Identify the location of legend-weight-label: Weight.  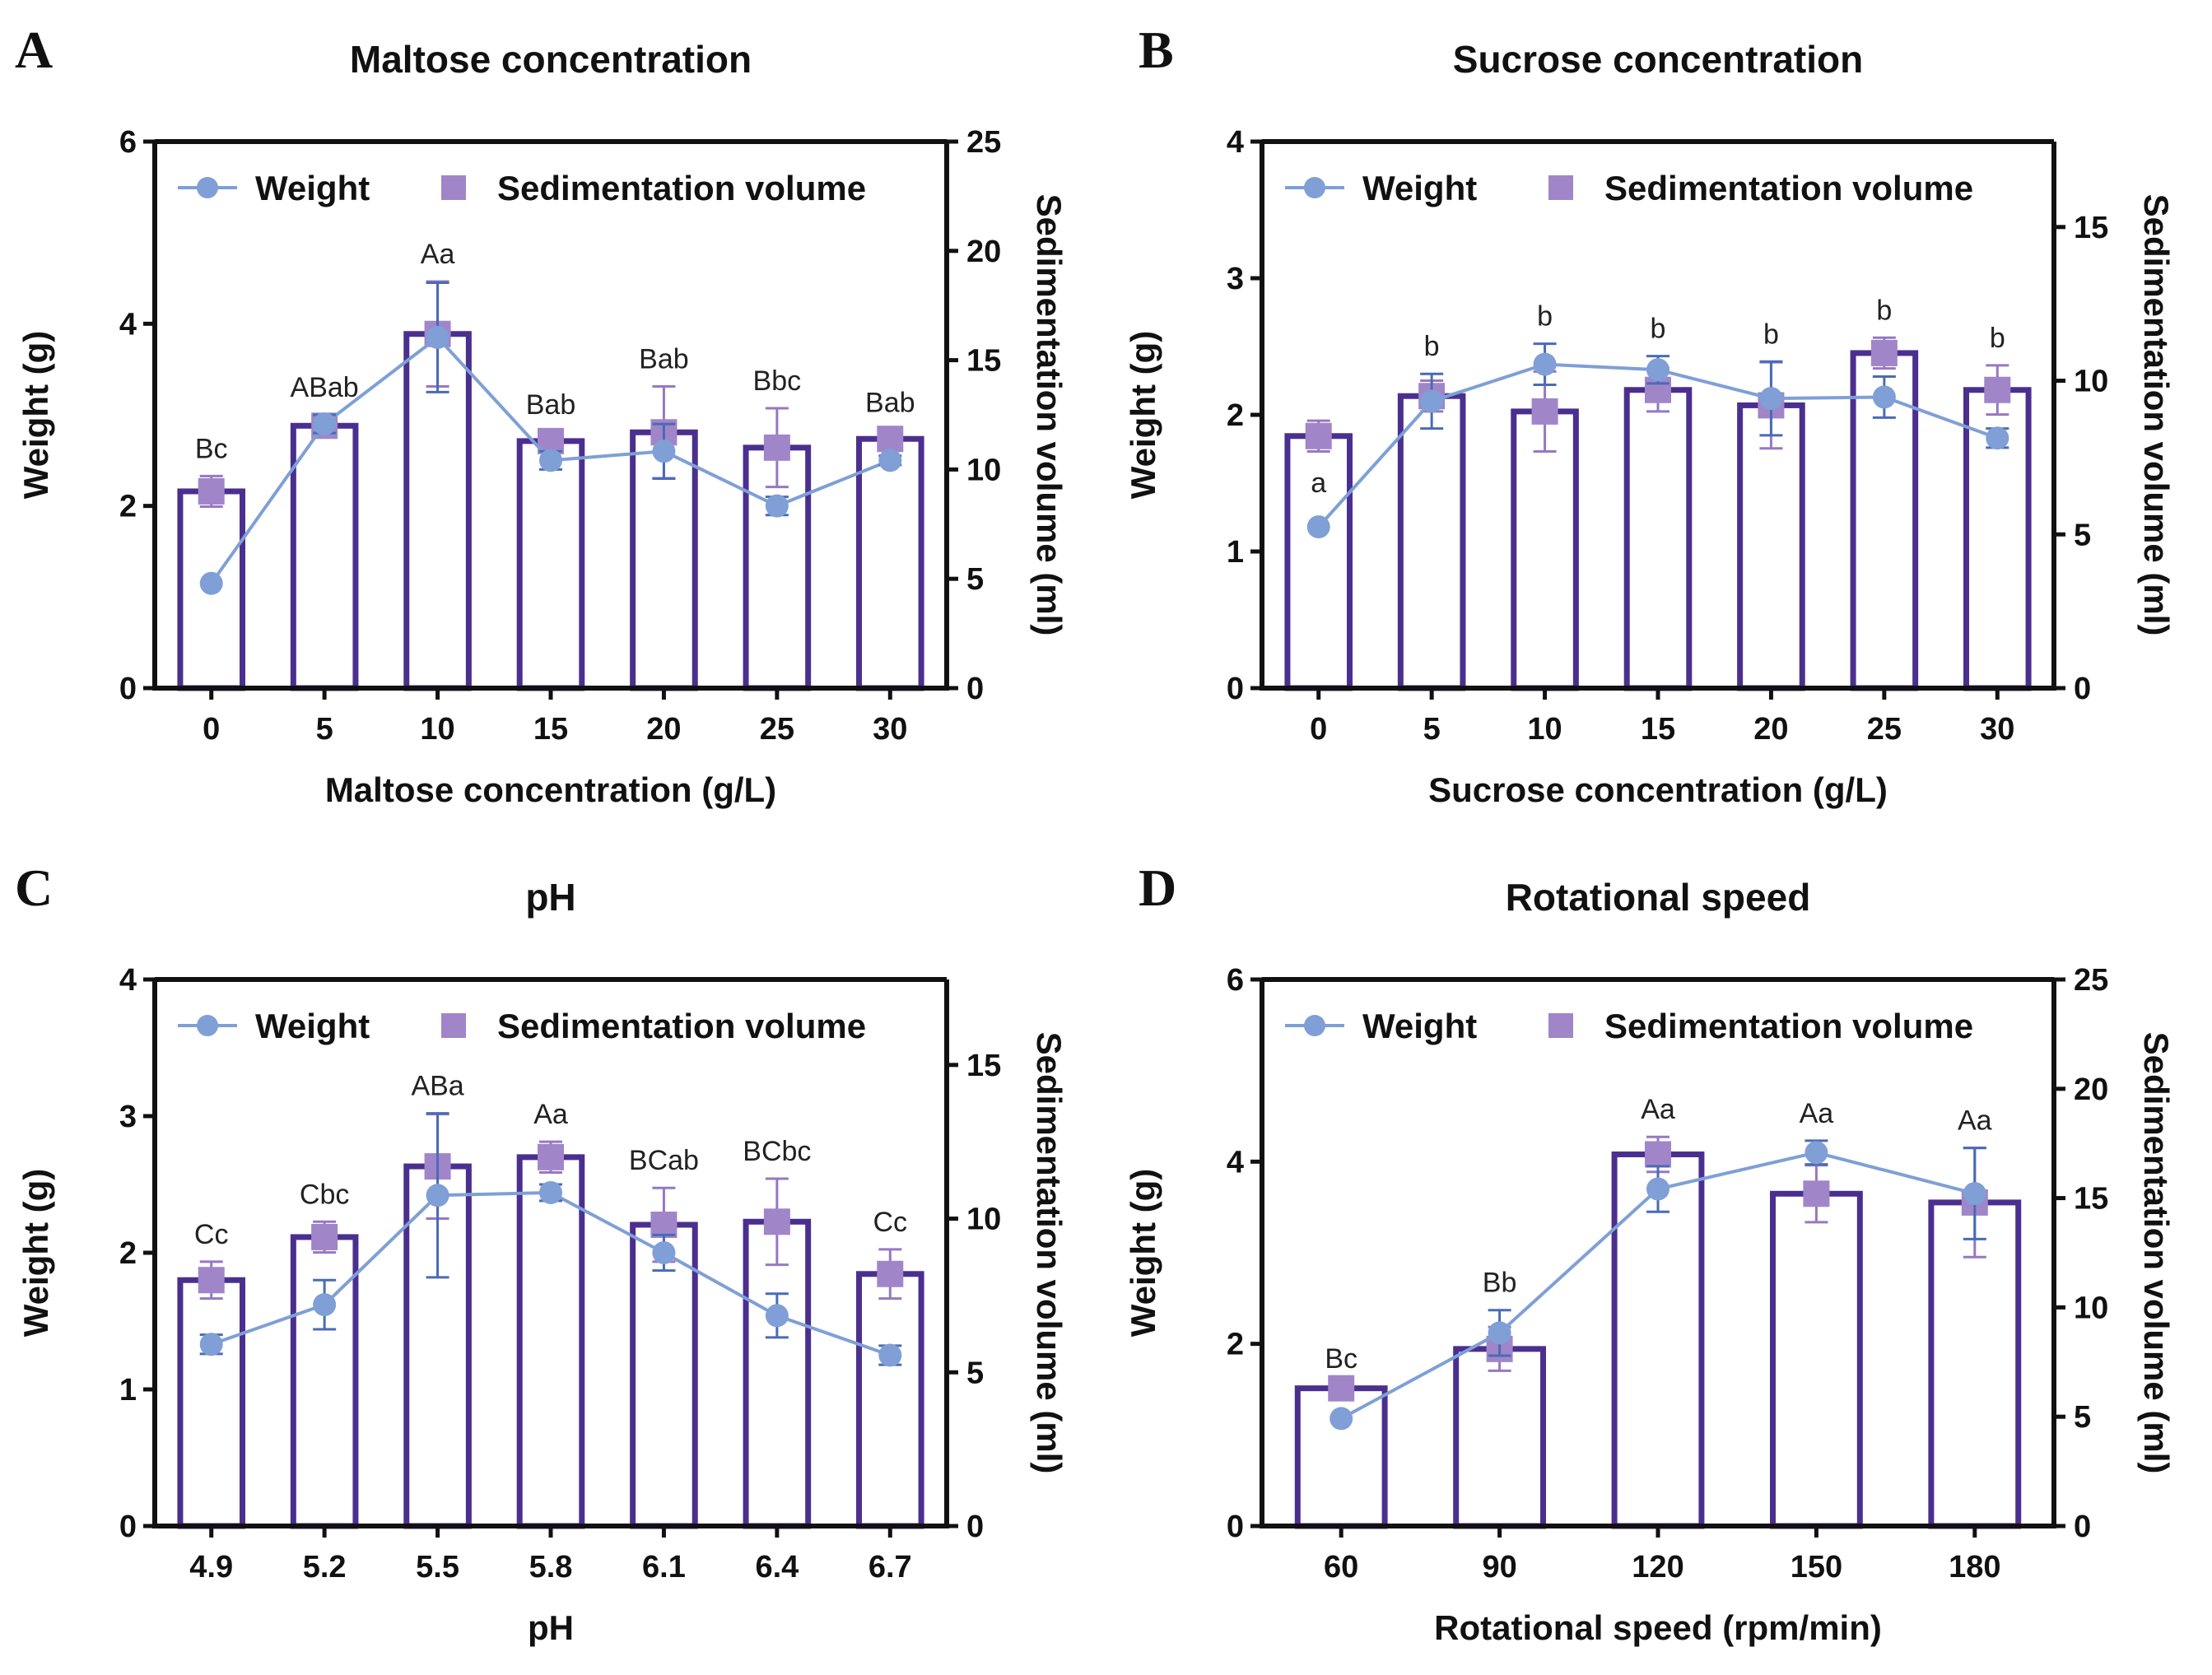
(1419, 188).